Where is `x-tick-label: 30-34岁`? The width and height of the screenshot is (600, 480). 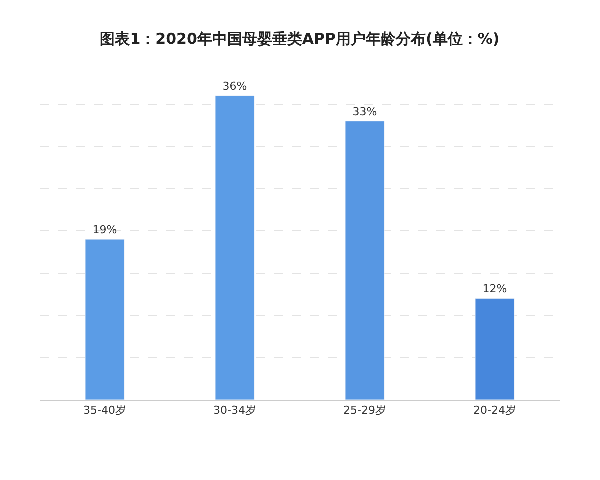
x-tick-label: 30-34岁 is located at coordinates (235, 411).